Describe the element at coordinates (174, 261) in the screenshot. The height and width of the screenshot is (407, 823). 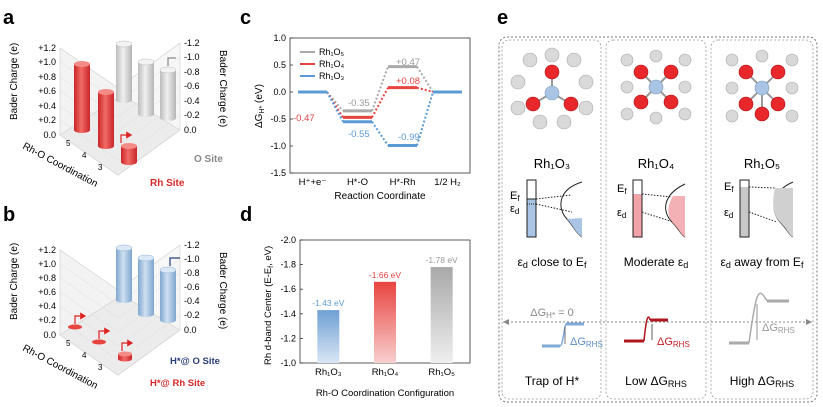
I see `b-o-arrow-icon` at that location.